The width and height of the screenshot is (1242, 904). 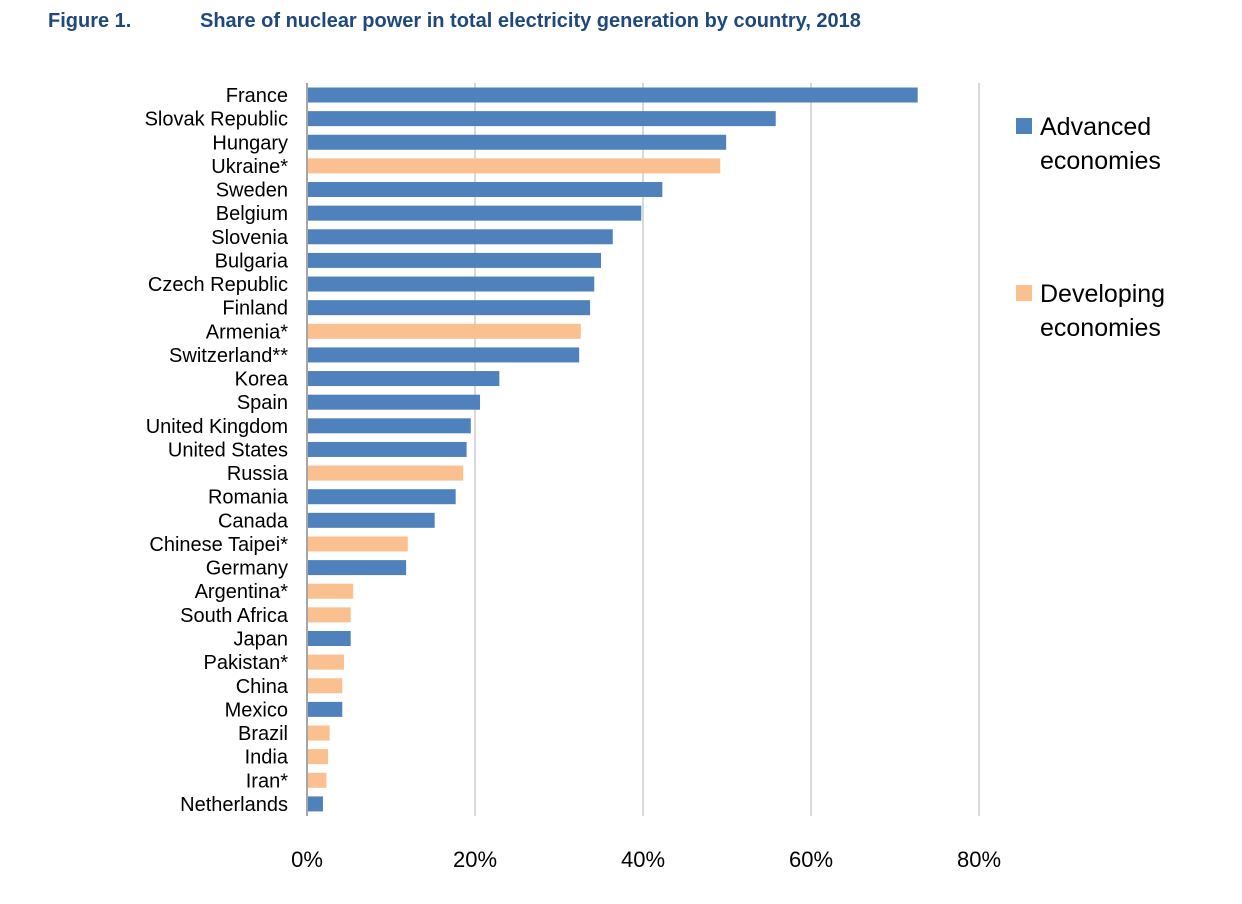 What do you see at coordinates (216, 120) in the screenshot?
I see `category-label: Slovak Republic` at bounding box center [216, 120].